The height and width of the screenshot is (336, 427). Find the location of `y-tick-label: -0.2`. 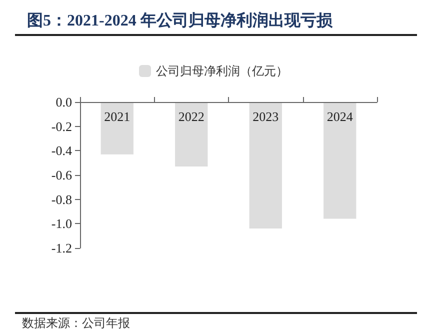

y-tick-label: -0.2 is located at coordinates (61, 126).